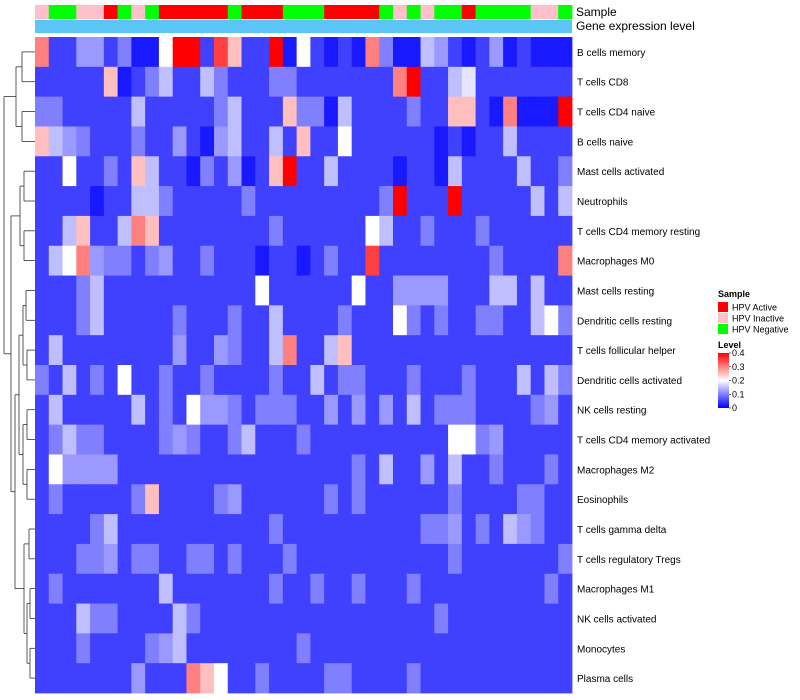 The width and height of the screenshot is (800, 700). What do you see at coordinates (616, 590) in the screenshot?
I see `row-label: Macrophages M1` at bounding box center [616, 590].